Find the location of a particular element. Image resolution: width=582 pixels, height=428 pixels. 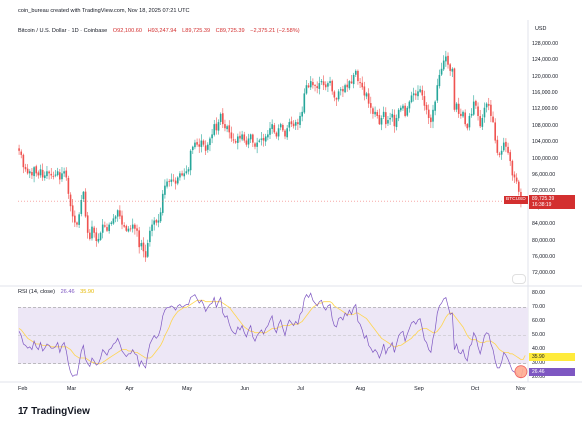

price-tick-label: 108,000.00 is located at coordinates (545, 125).